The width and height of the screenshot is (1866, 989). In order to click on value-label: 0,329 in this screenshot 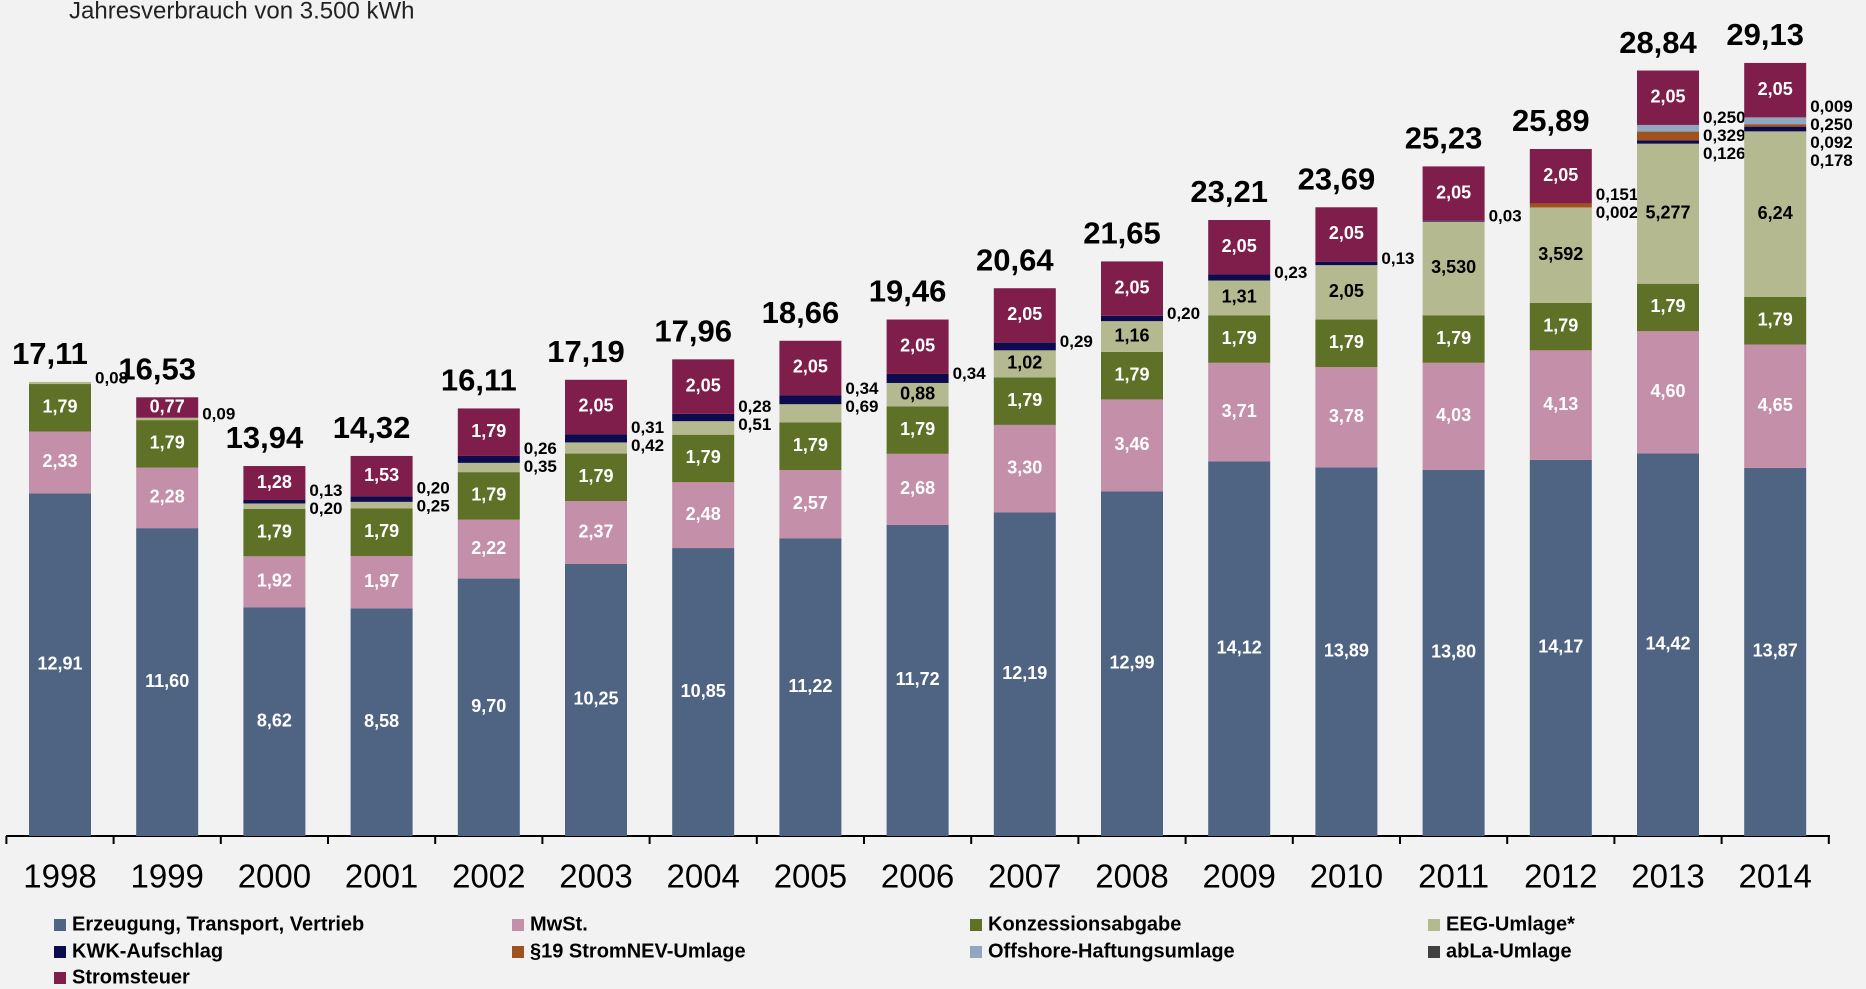, I will do `click(1724, 135)`.